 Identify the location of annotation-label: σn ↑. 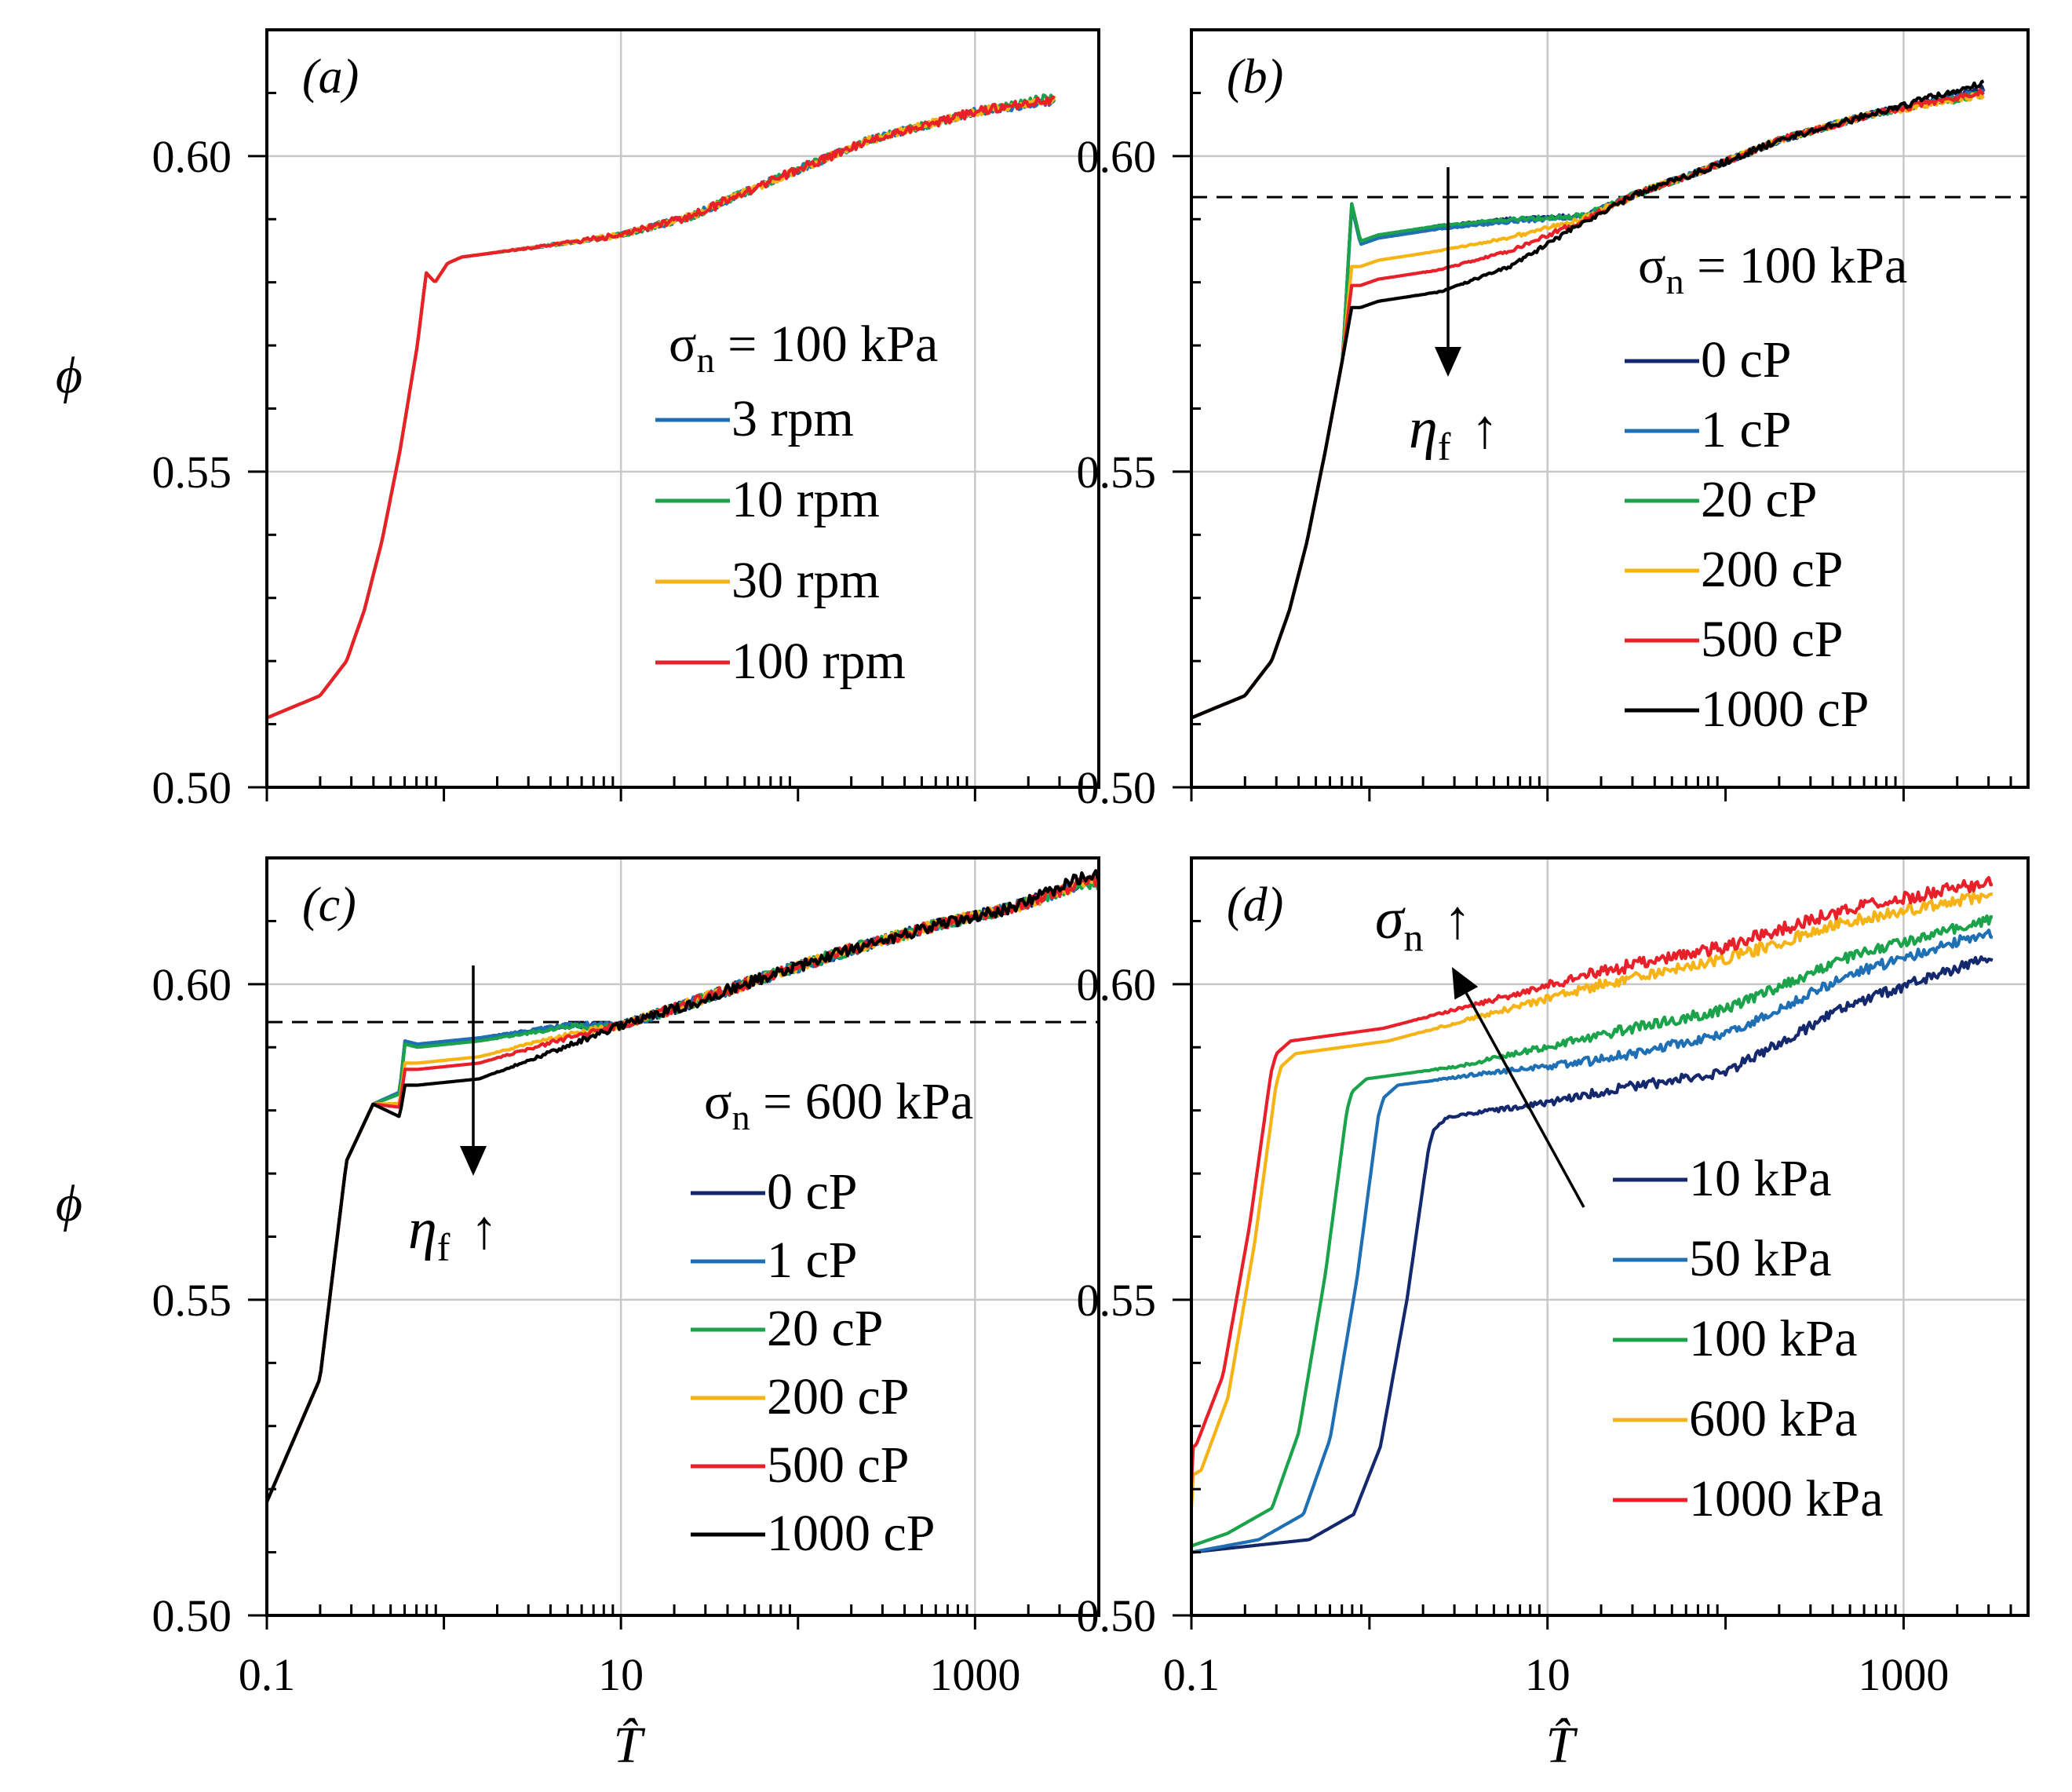
(1423, 923).